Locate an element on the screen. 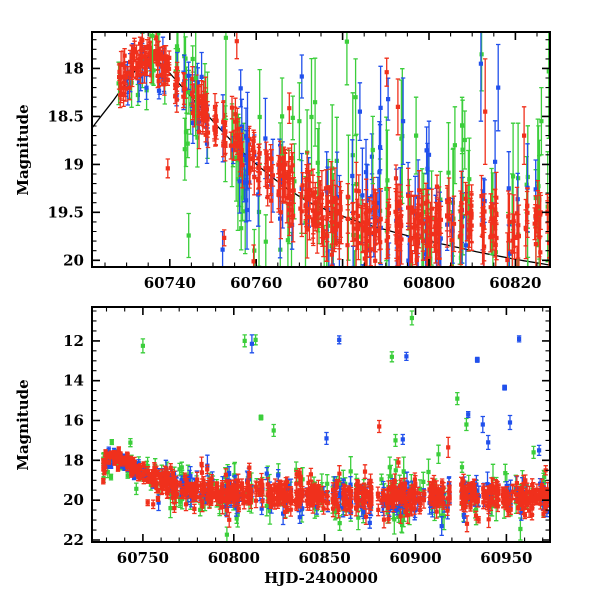  panel-bottom-x-tick-label: 60850 is located at coordinates (325, 558).